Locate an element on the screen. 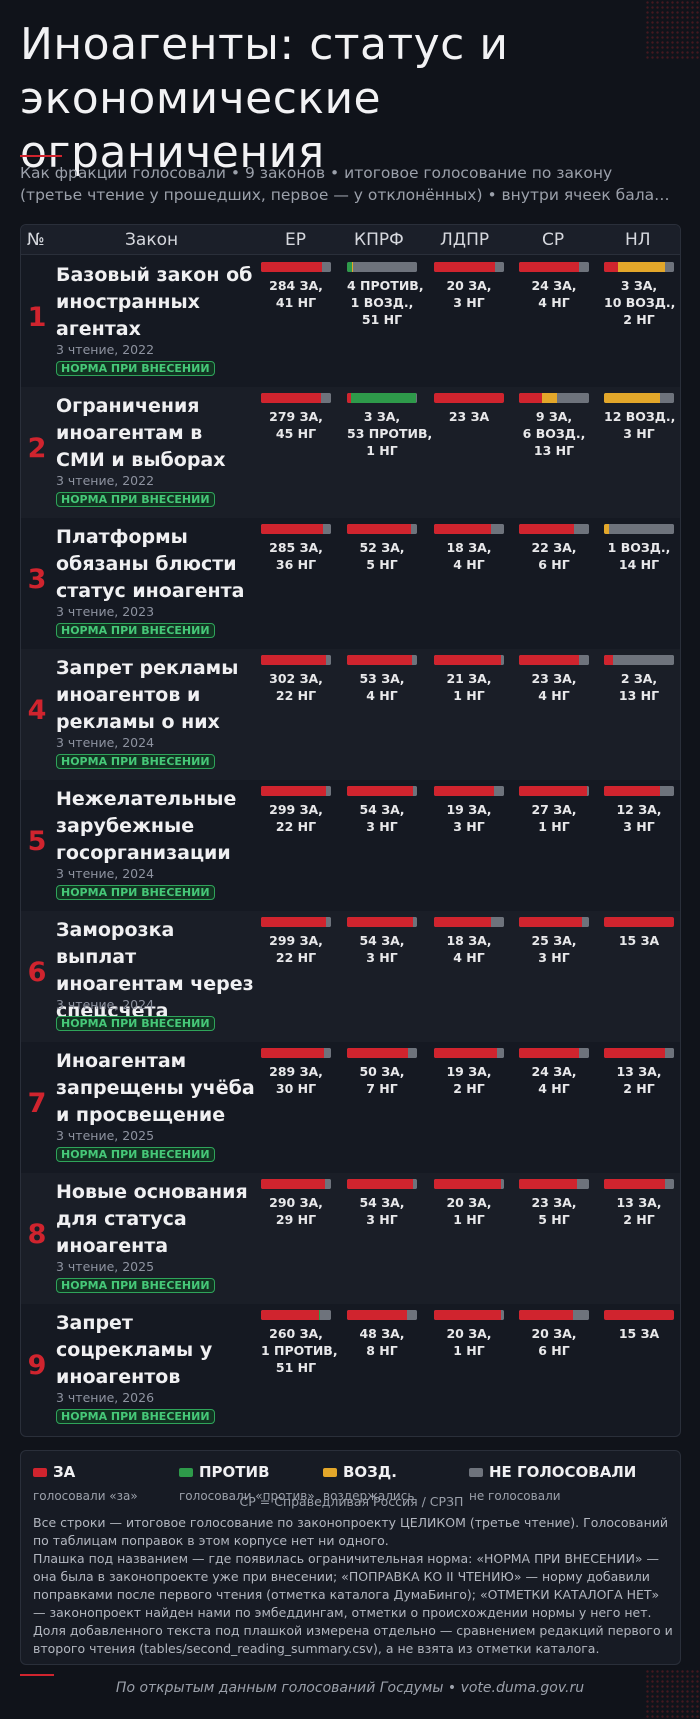  vote-count-line: 260 ЗА, is located at coordinates (296, 1333).